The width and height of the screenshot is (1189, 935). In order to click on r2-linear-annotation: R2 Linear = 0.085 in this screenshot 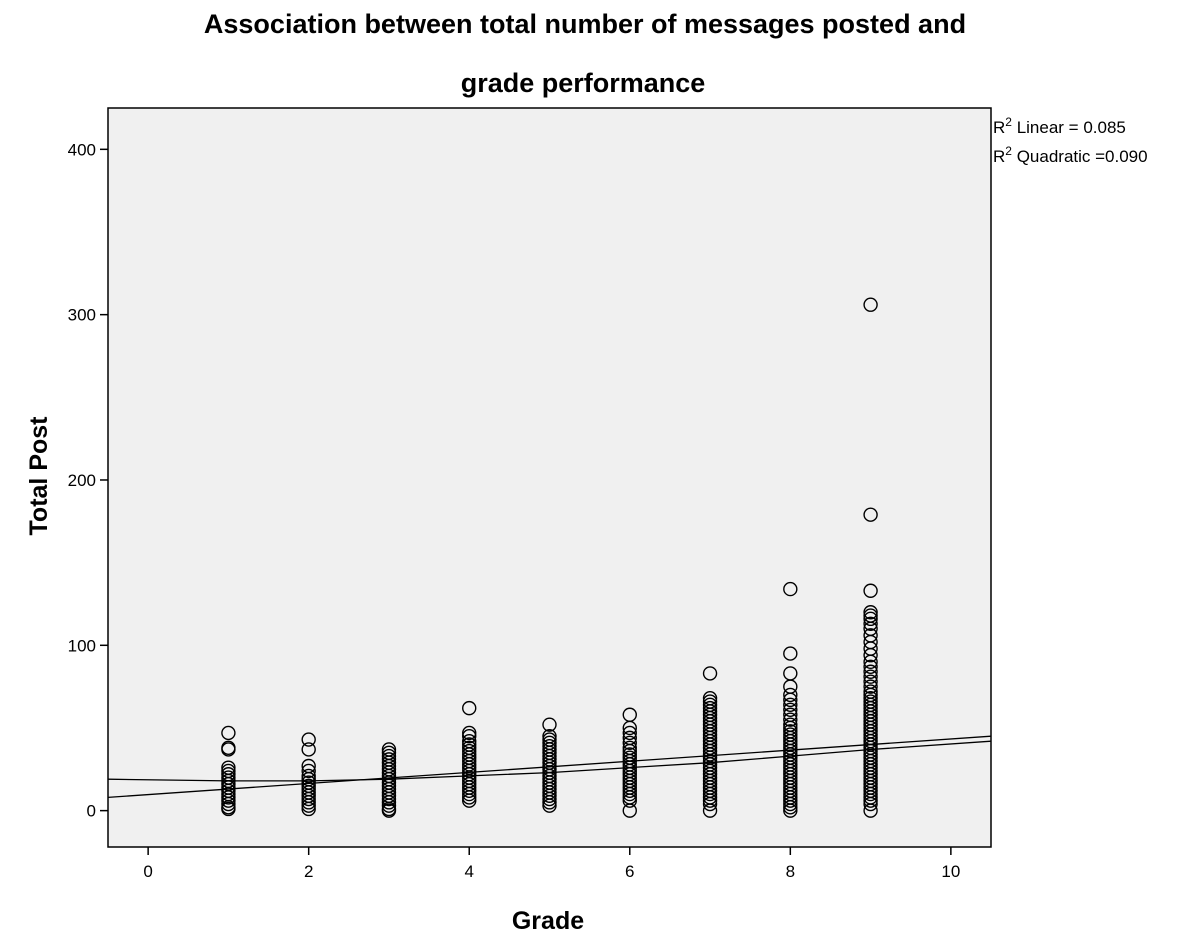, I will do `click(1059, 126)`.